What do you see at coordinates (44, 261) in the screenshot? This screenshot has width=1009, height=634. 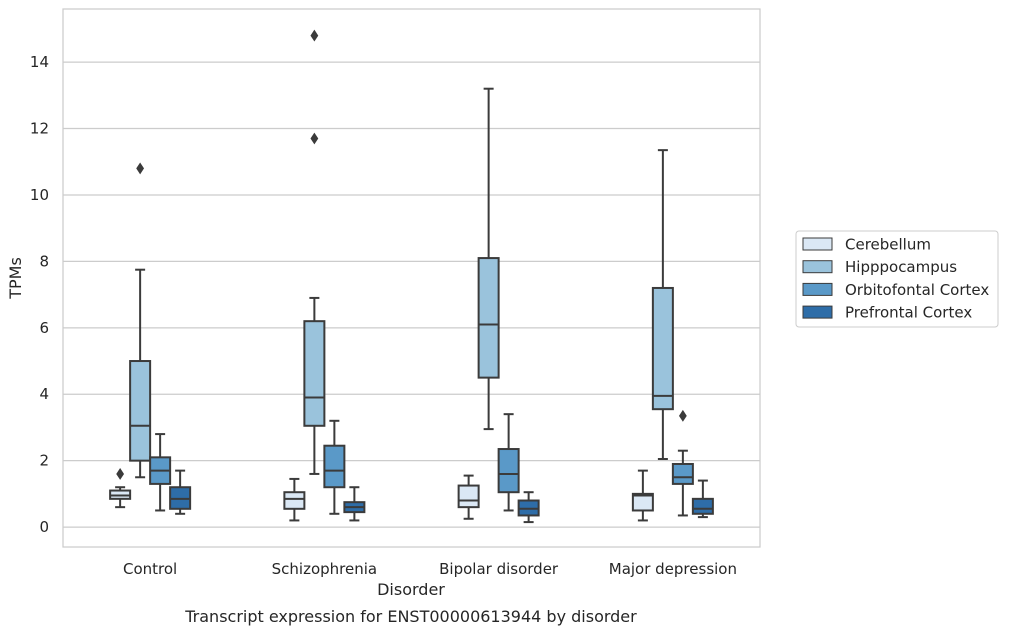 I see `y-tick-label: 8` at bounding box center [44, 261].